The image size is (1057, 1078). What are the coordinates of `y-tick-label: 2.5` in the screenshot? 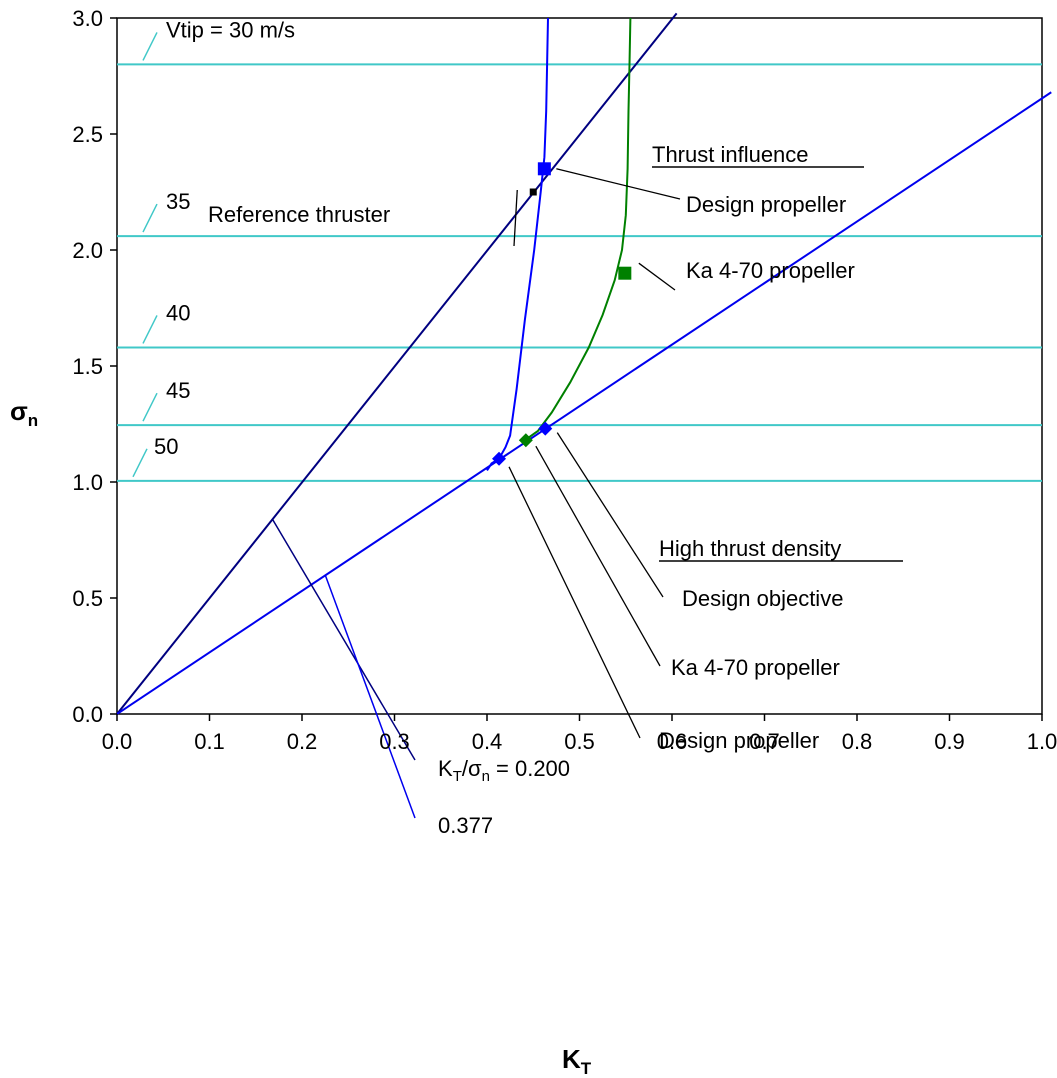 It's located at (87, 134).